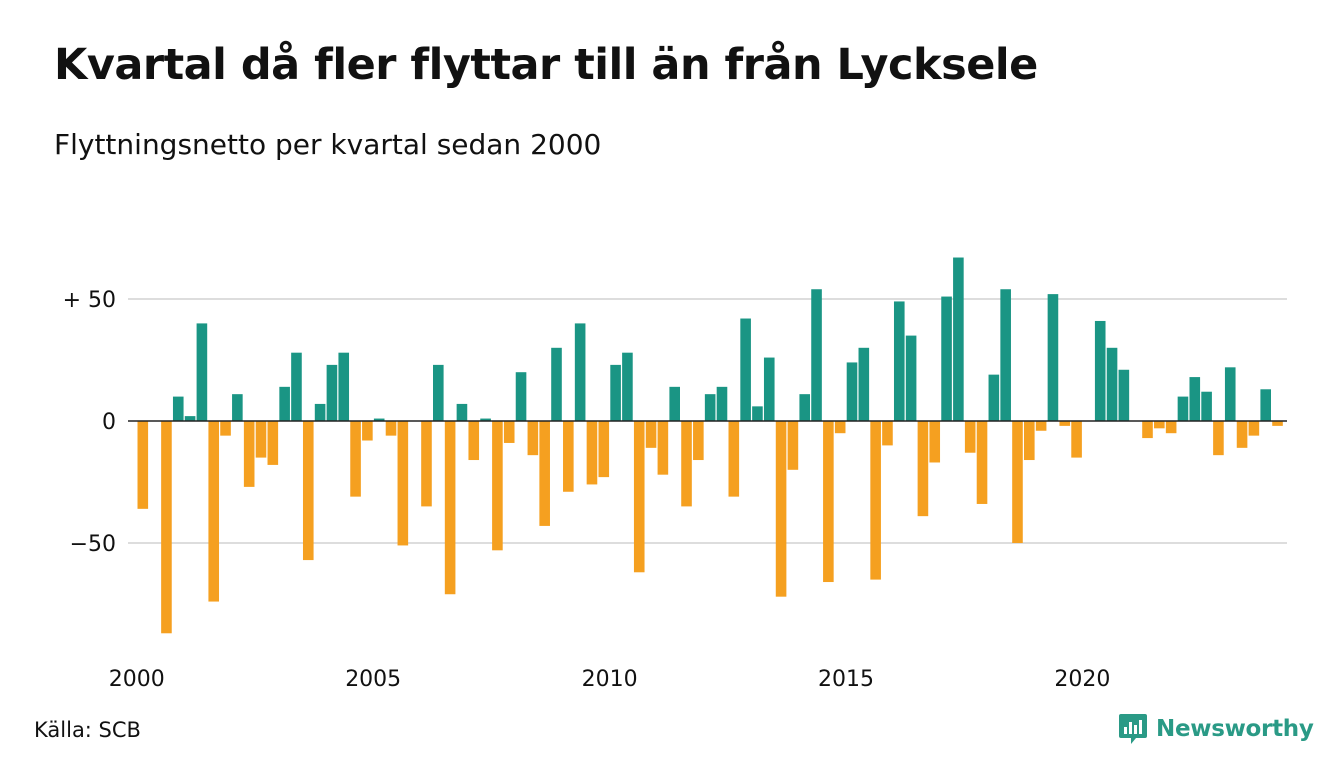 The height and width of the screenshot is (780, 1340). Describe the element at coordinates (686, 464) in the screenshot. I see `bar-negative: 2011 Q3` at that location.